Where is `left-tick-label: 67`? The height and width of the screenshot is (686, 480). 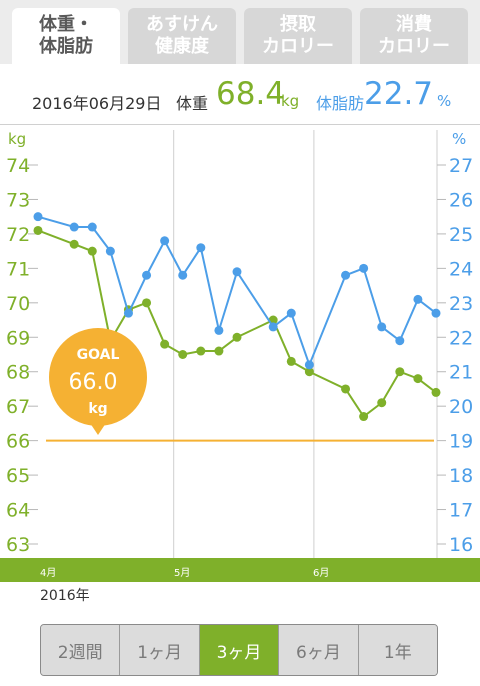
left-tick-label: 67 is located at coordinates (18, 407).